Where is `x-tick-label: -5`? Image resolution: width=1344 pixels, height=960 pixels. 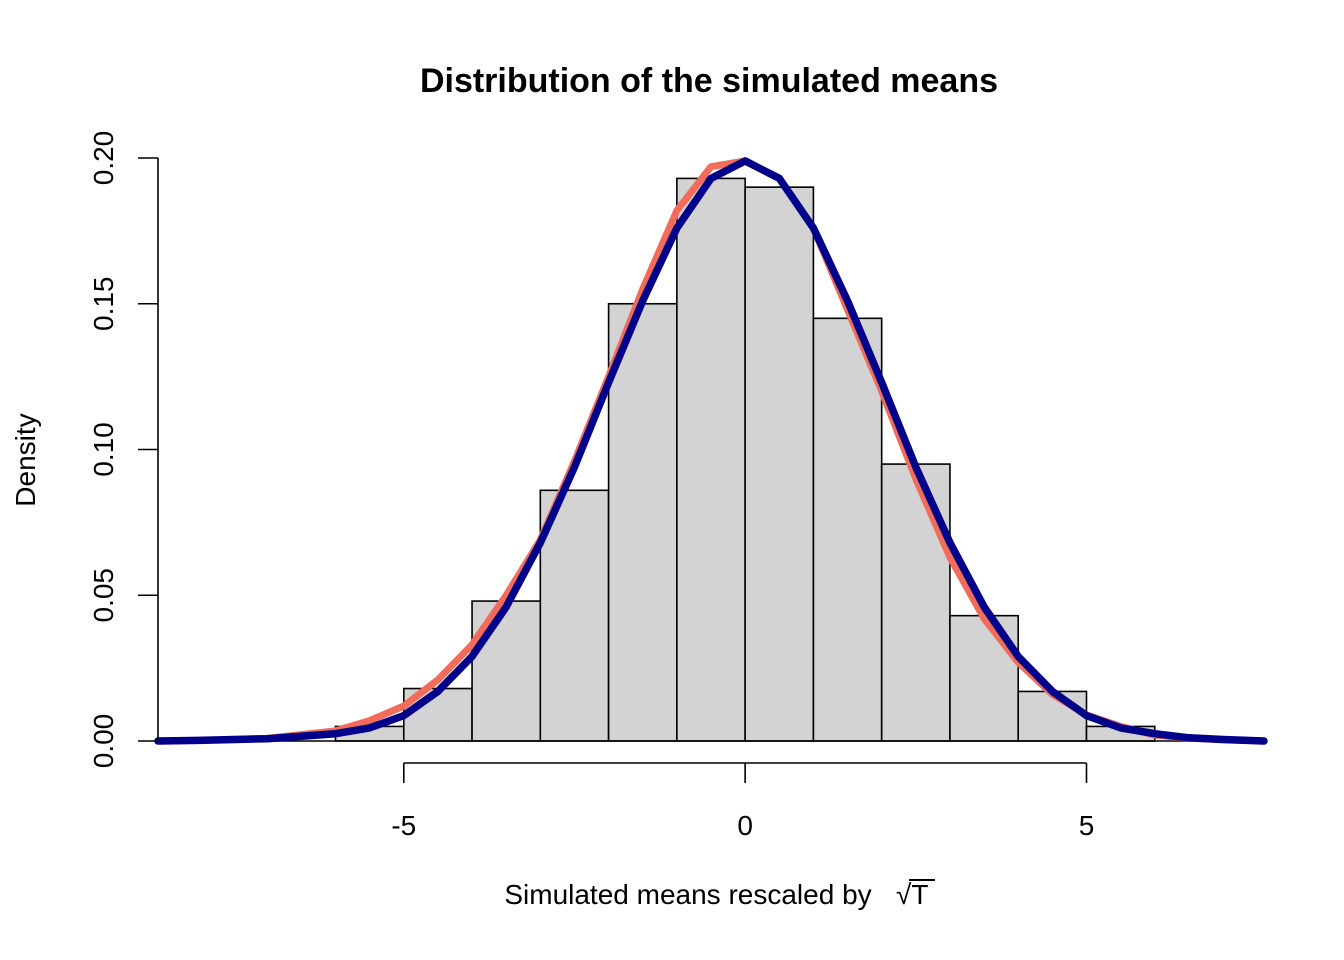 x-tick-label: -5 is located at coordinates (403, 825).